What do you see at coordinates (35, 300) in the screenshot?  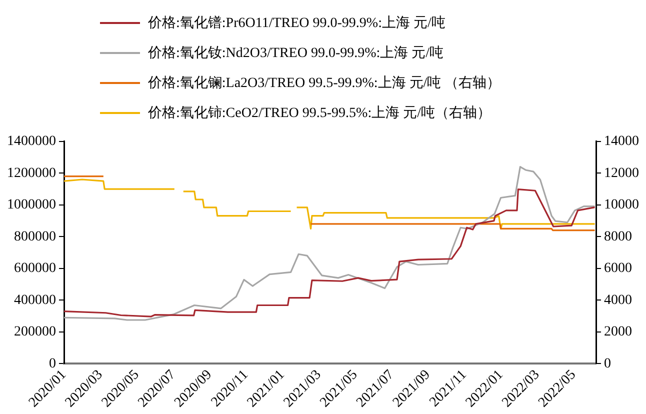 I see `y-tick-label: 400000` at bounding box center [35, 300].